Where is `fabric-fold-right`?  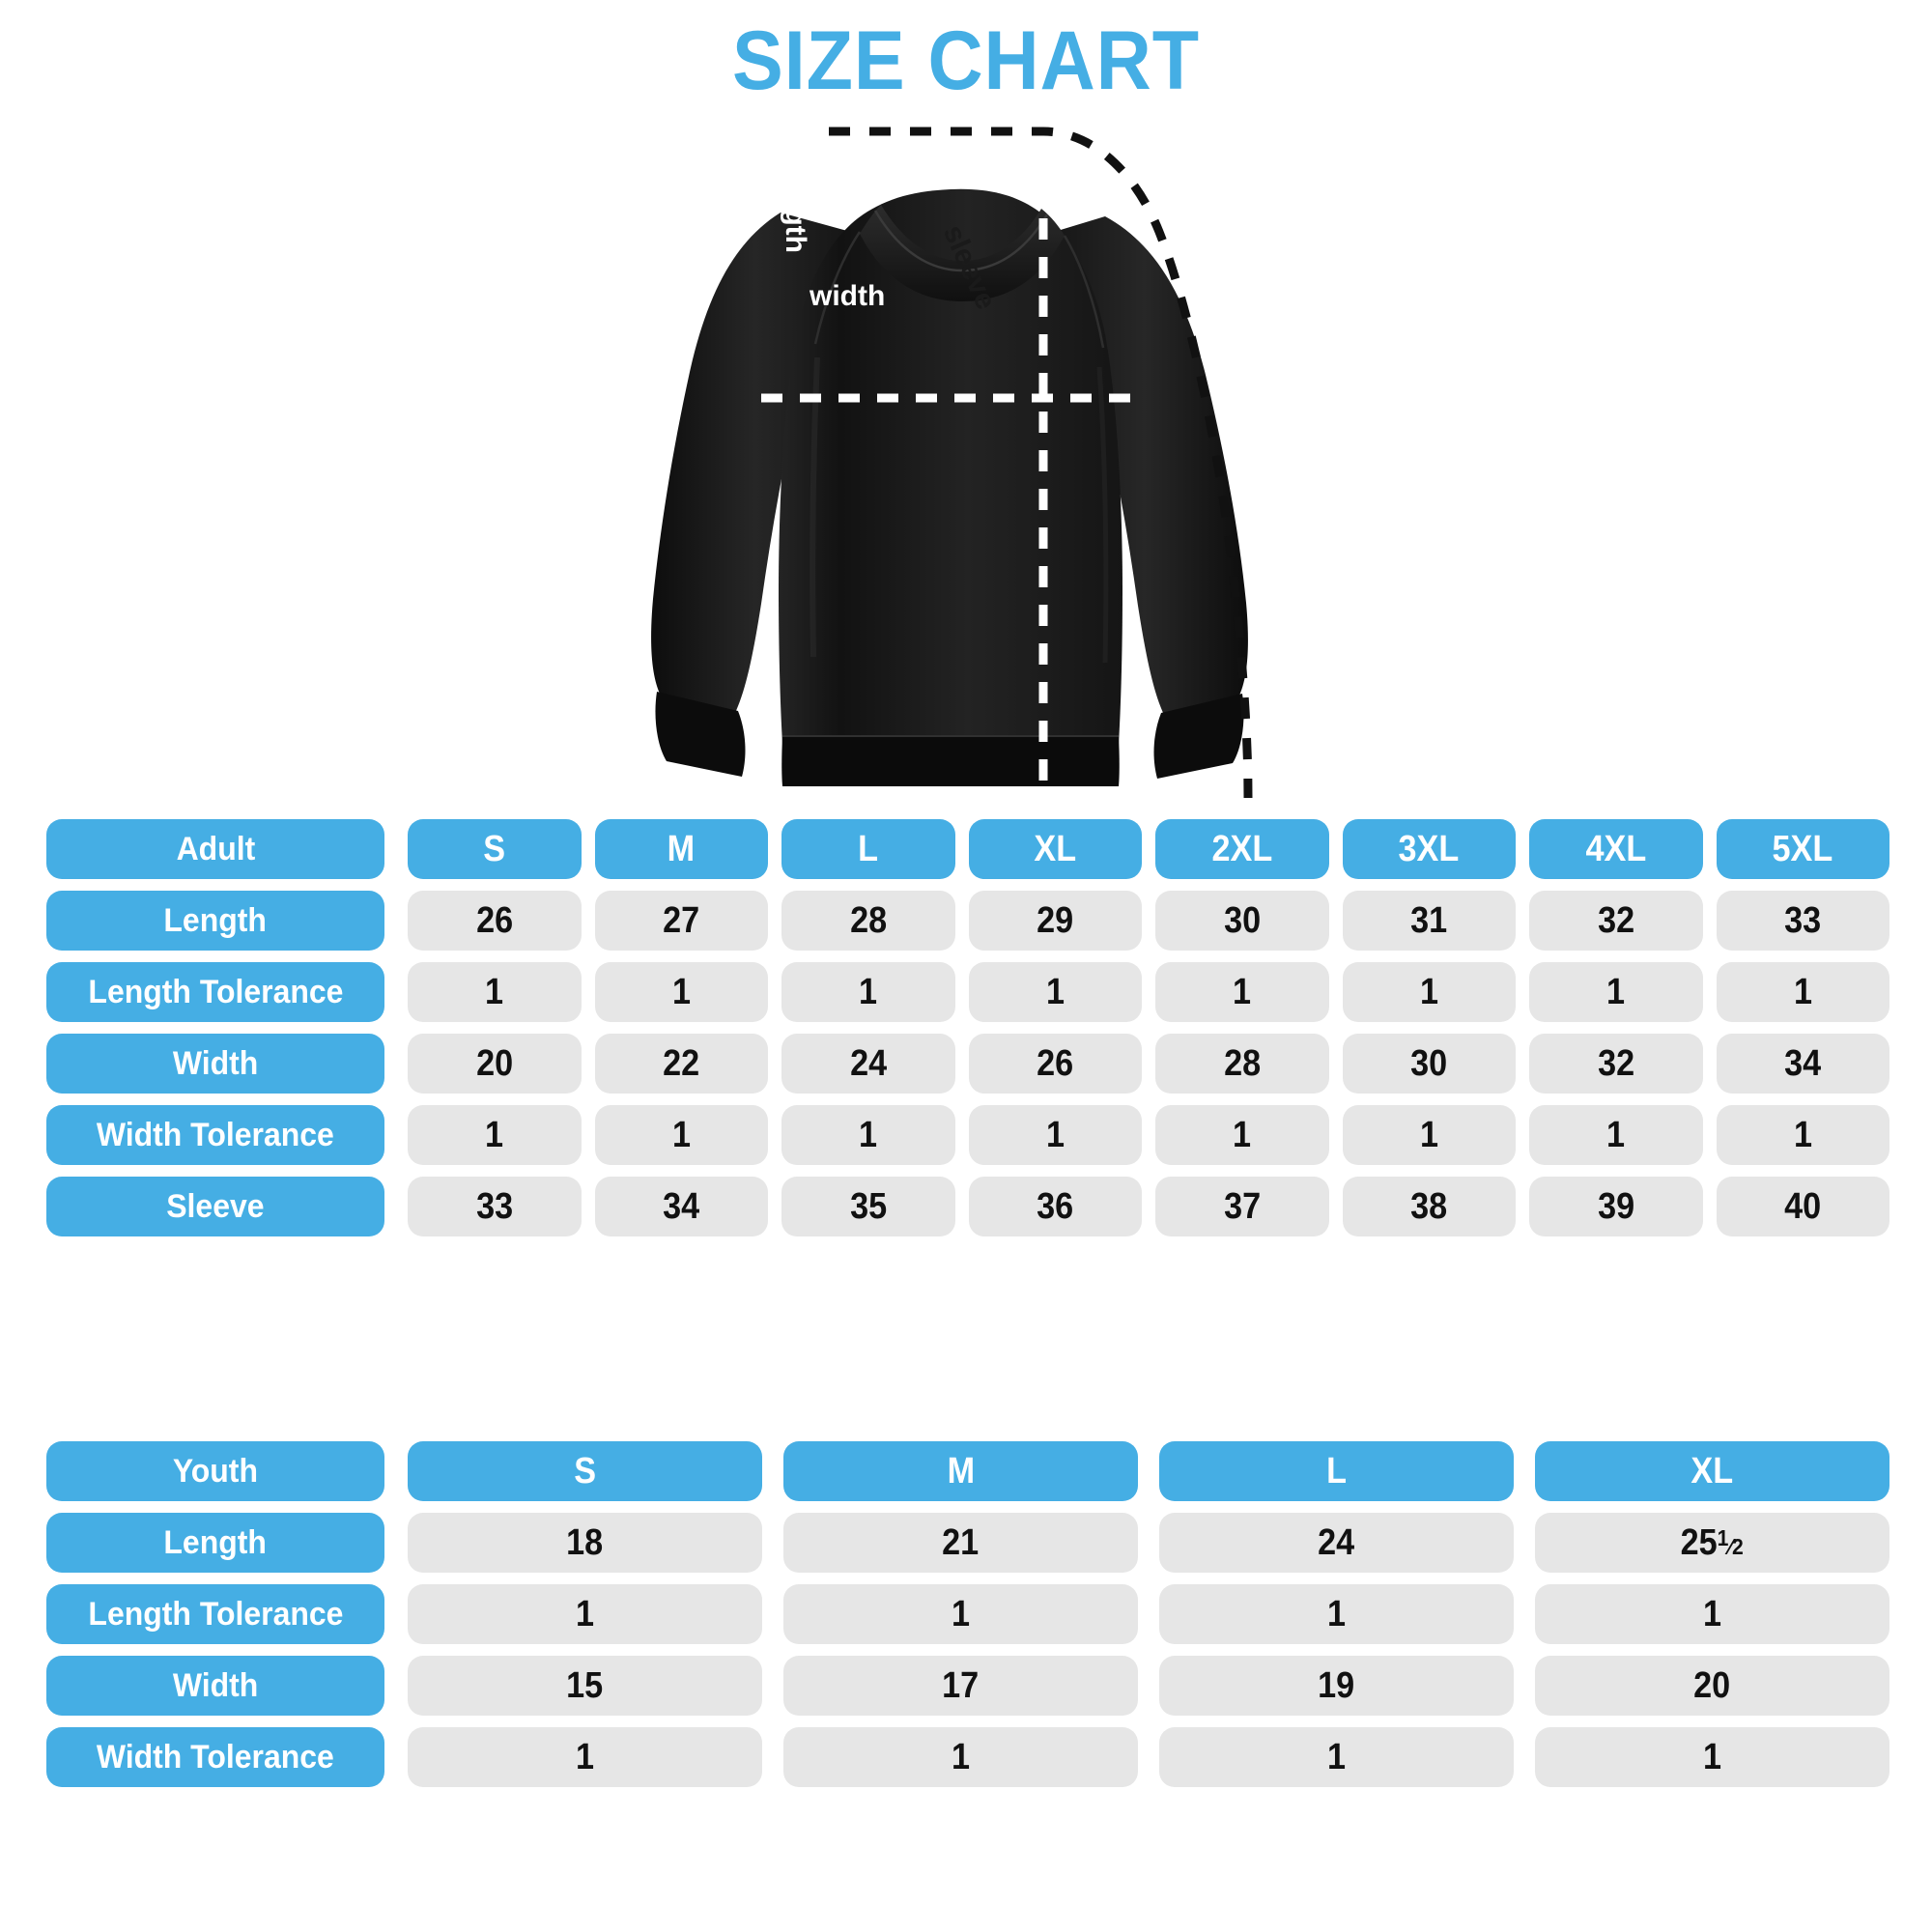 fabric-fold-right is located at coordinates (1102, 515).